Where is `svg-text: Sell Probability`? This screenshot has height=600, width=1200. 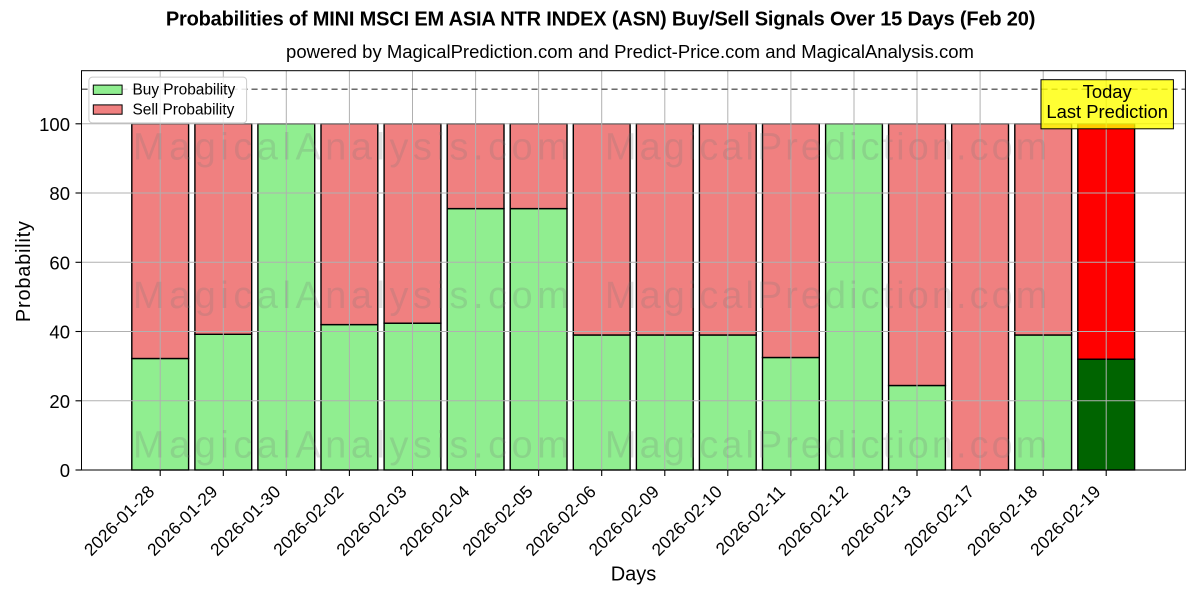
svg-text: Sell Probability is located at coordinates (184, 110).